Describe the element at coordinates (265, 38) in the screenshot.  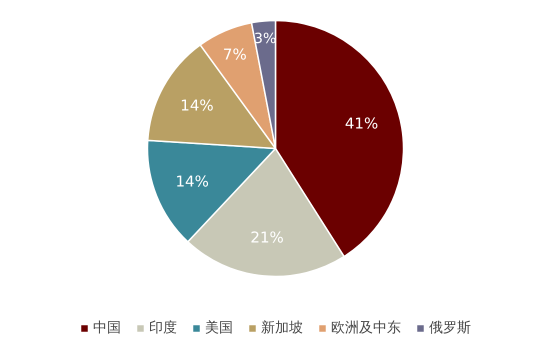
I see `data-label: 3%` at that location.